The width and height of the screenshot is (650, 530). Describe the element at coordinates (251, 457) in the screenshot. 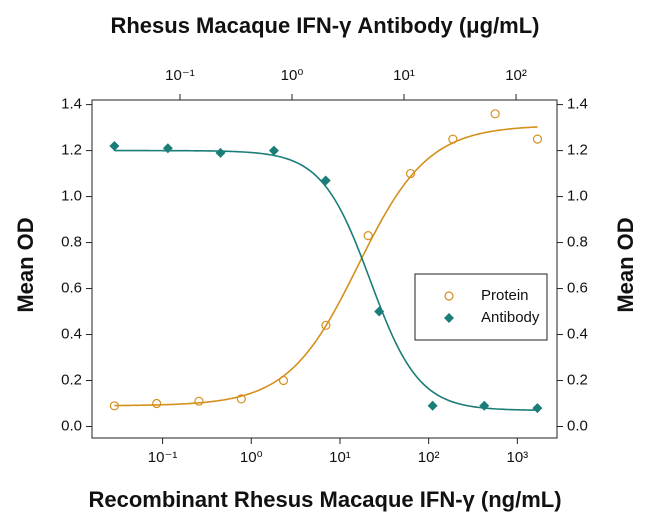

I see `x-tick-label: 10⁰` at that location.